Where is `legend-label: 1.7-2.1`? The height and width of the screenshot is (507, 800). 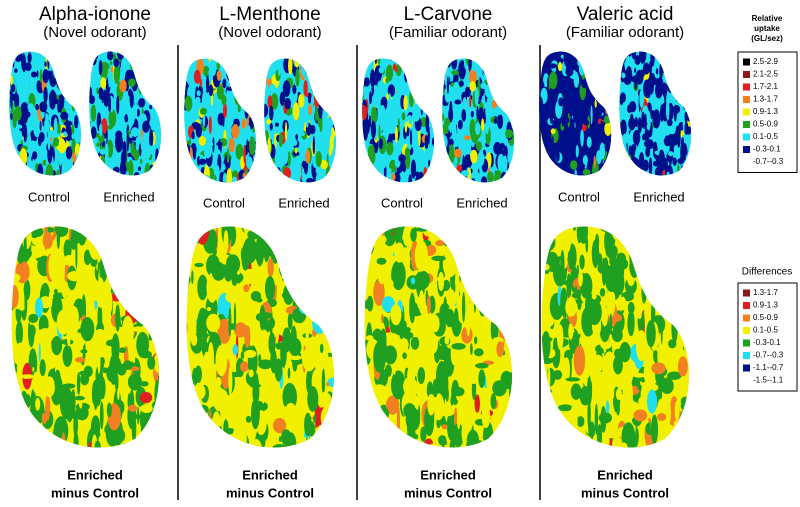 legend-label: 1.7-2.1 is located at coordinates (765, 86).